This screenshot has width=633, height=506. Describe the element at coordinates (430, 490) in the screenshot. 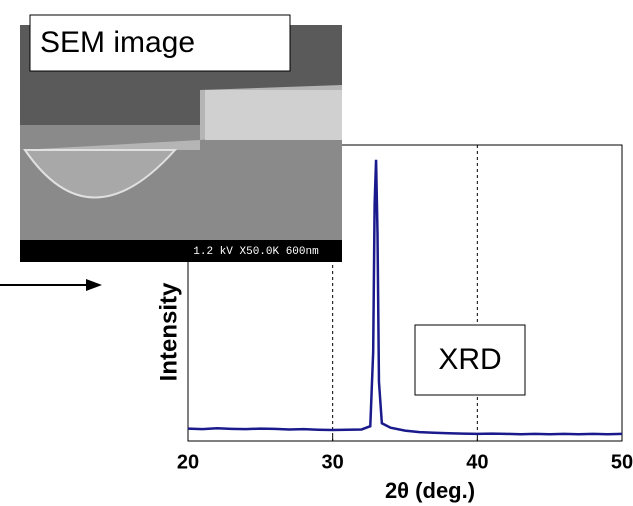

I see `x-axis-label: 2θ (deg.)` at that location.